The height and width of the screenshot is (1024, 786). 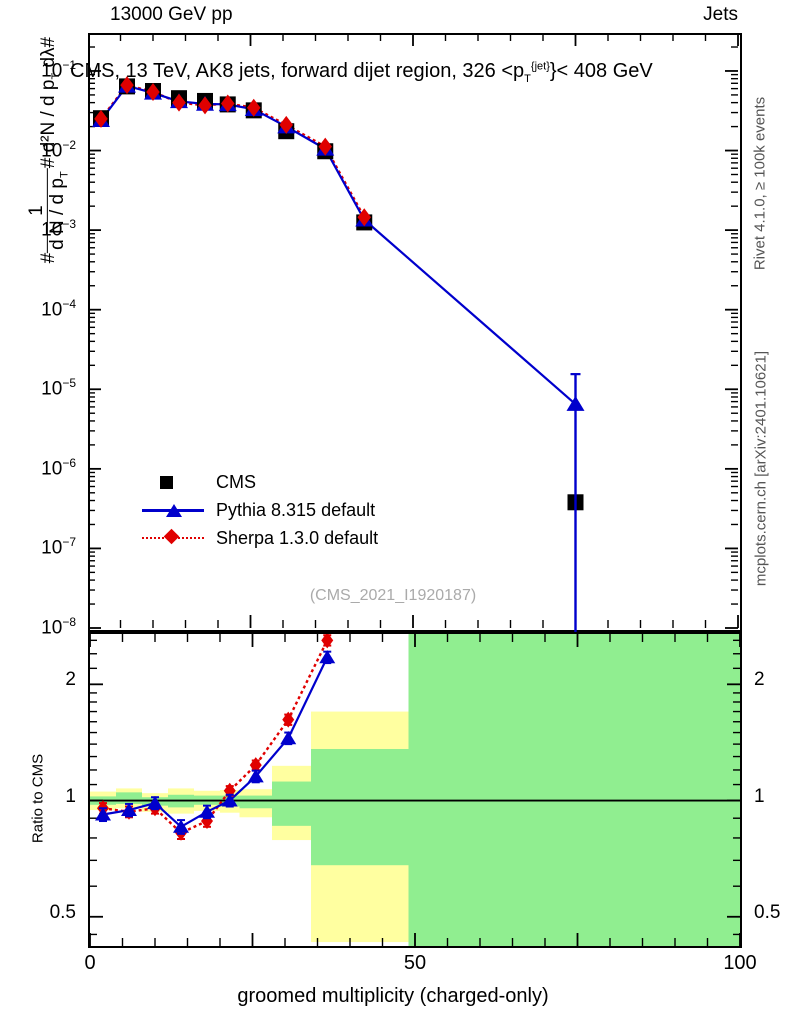 I want to click on y-tick-label: 10⁻⁵, so click(x=58, y=388).